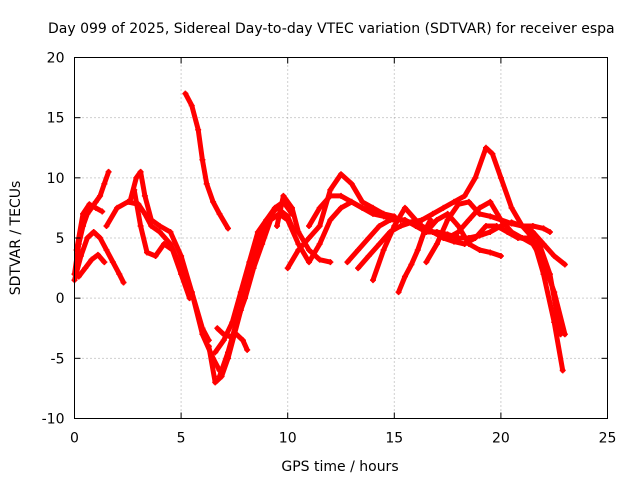  What do you see at coordinates (56, 59) in the screenshot?
I see `y-tick-label: 20` at bounding box center [56, 59].